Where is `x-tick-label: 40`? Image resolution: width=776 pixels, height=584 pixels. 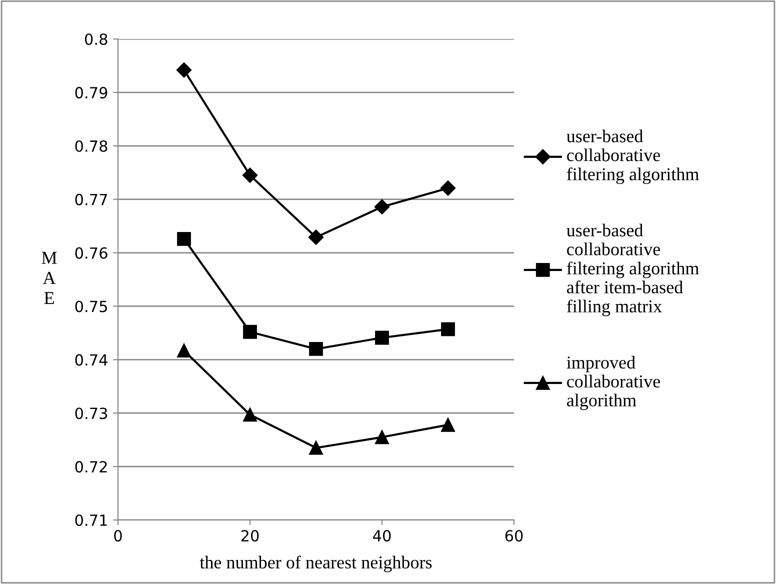
x-tick-label: 40 is located at coordinates (382, 536).